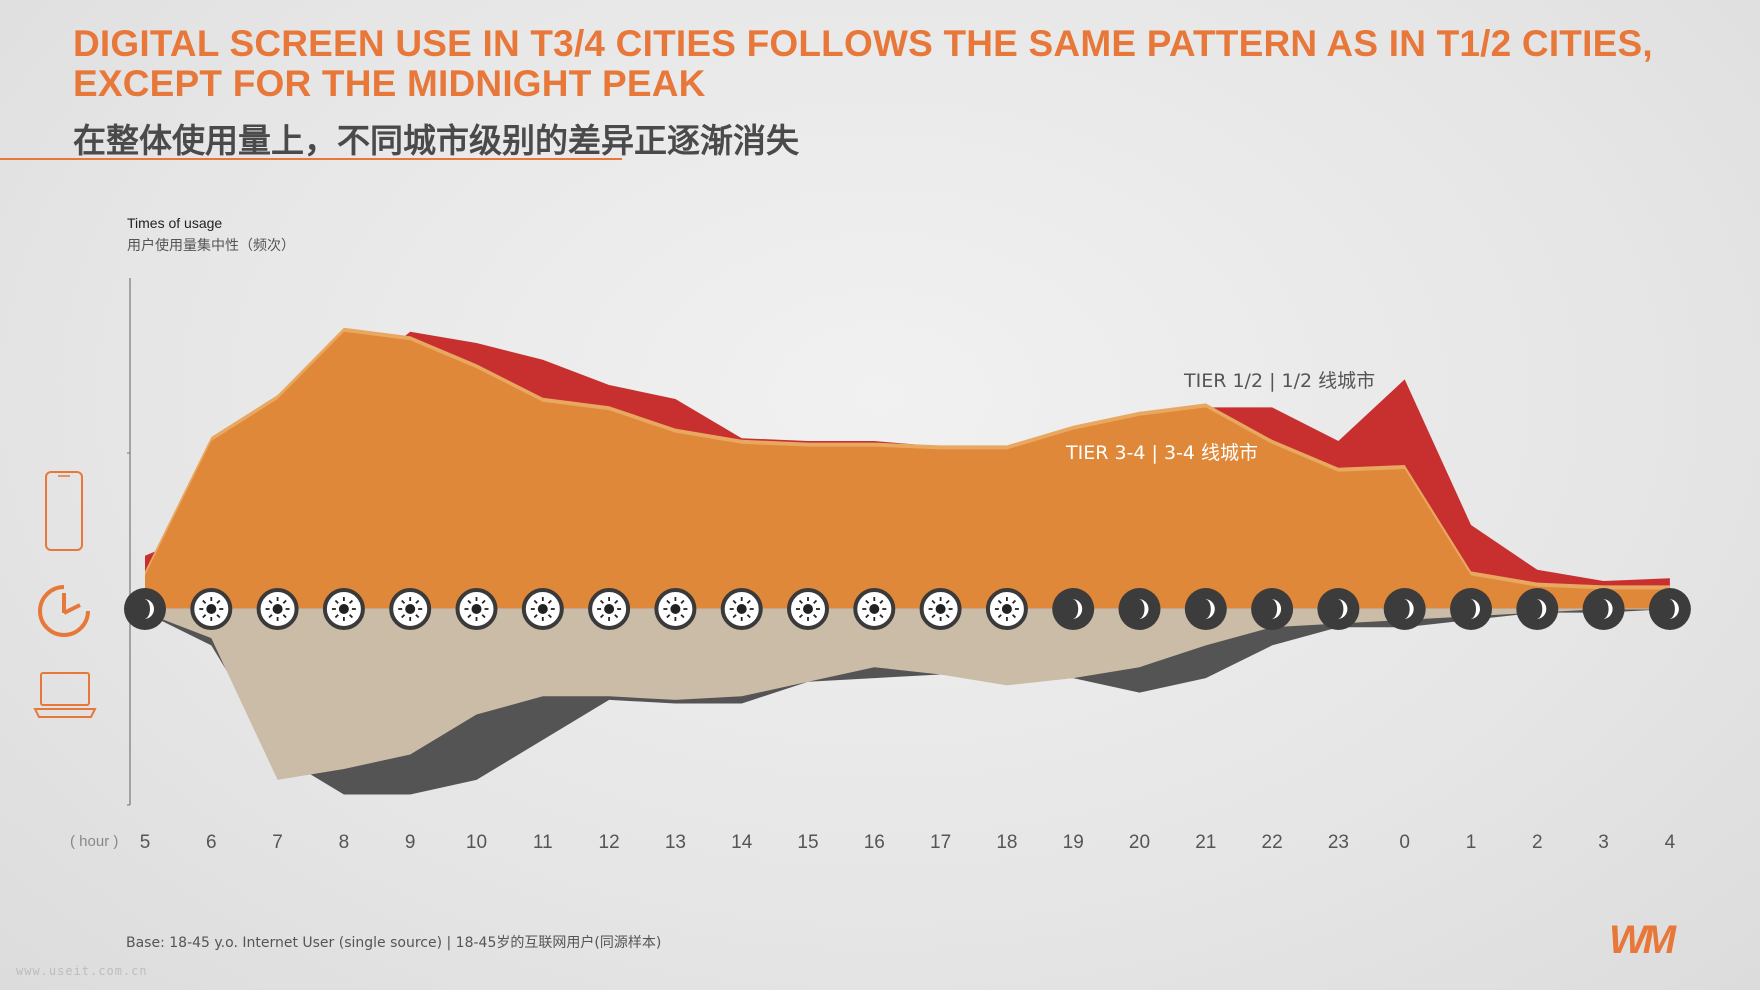  Describe the element at coordinates (1537, 842) in the screenshot. I see `x-tick-label: 2` at that location.